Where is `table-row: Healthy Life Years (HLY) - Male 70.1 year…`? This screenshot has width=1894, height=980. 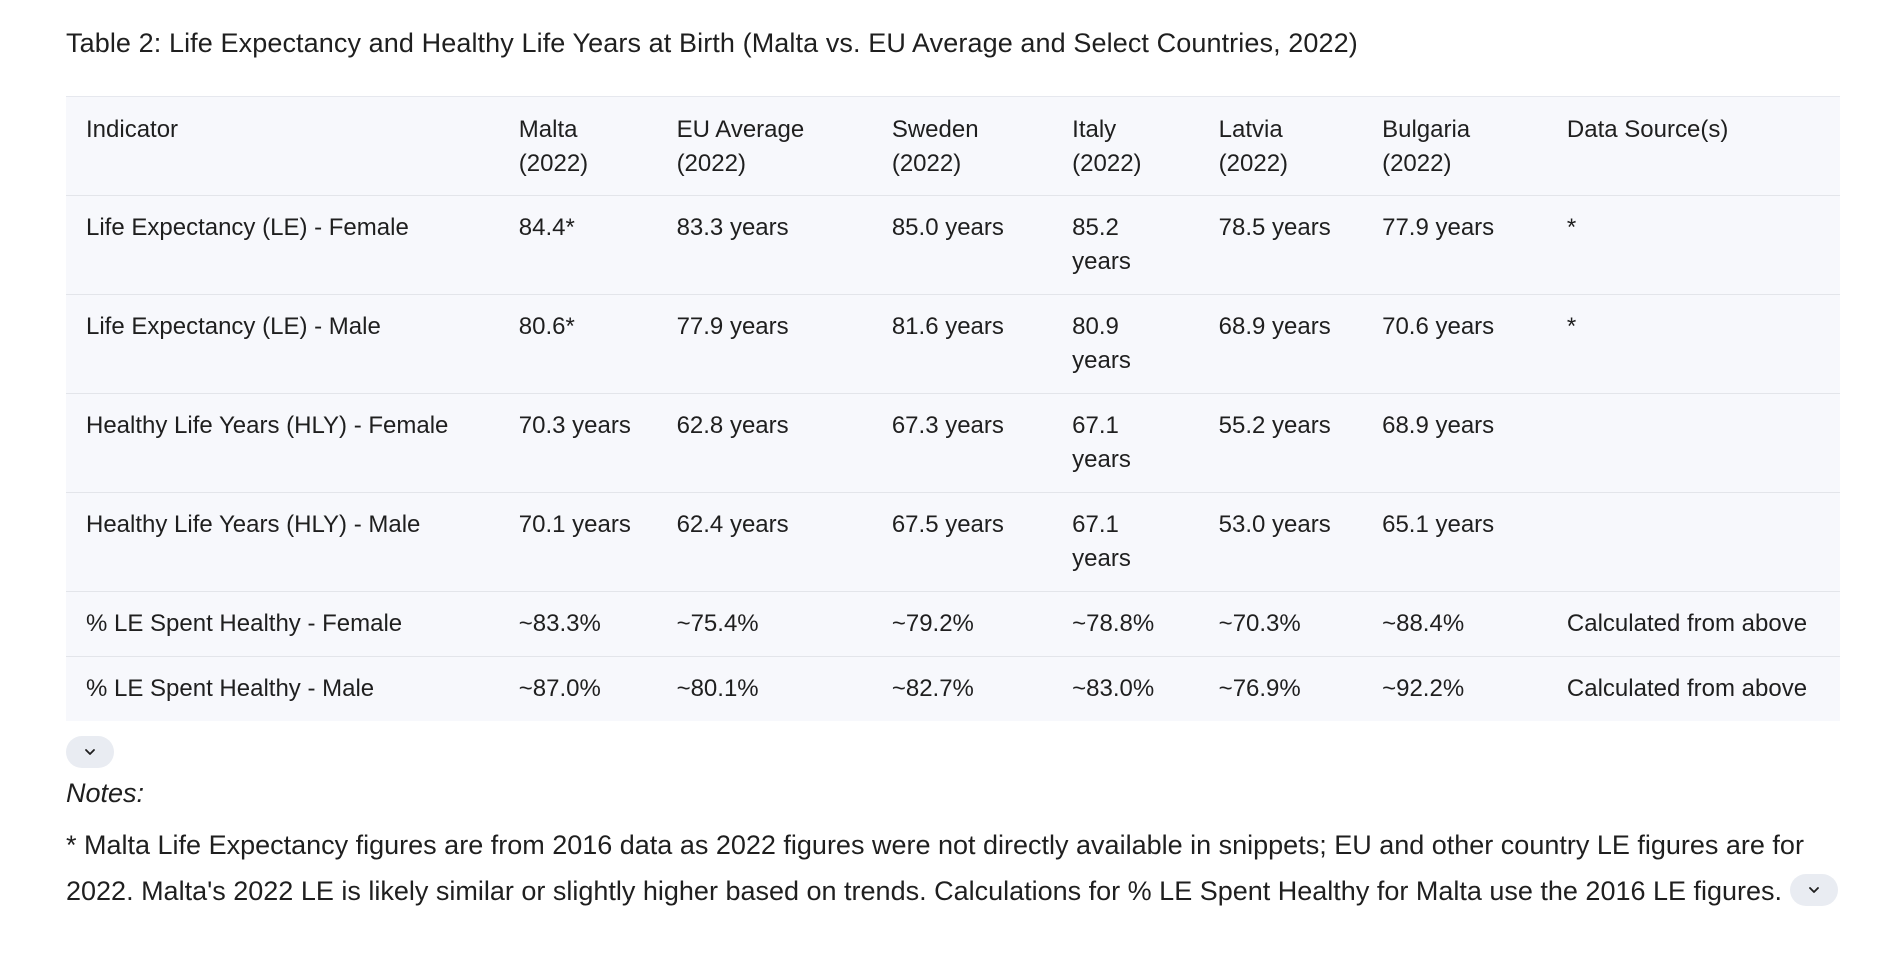
table-row: Healthy Life Years (HLY) - Male 70.1 year… is located at coordinates (953, 542).